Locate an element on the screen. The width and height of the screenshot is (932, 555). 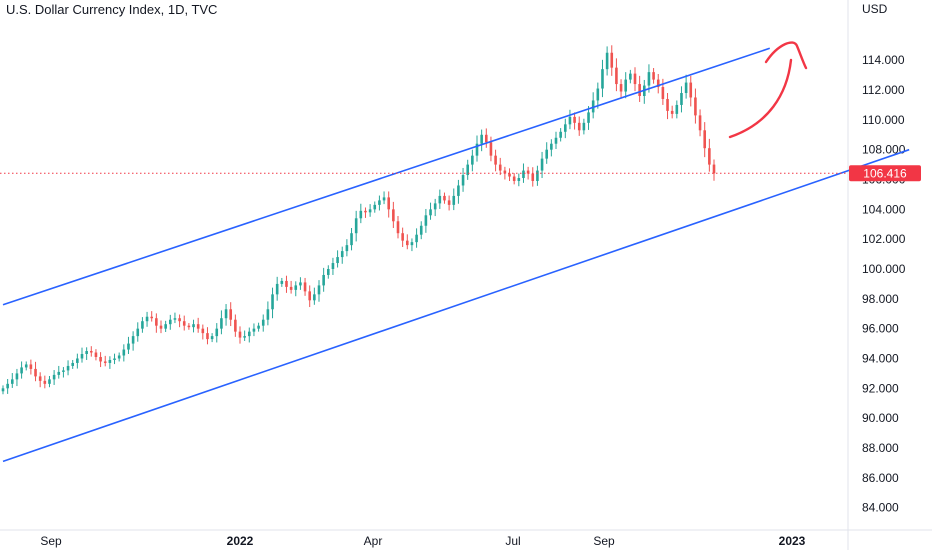
x-tick-label: 2022 is located at coordinates (240, 541).